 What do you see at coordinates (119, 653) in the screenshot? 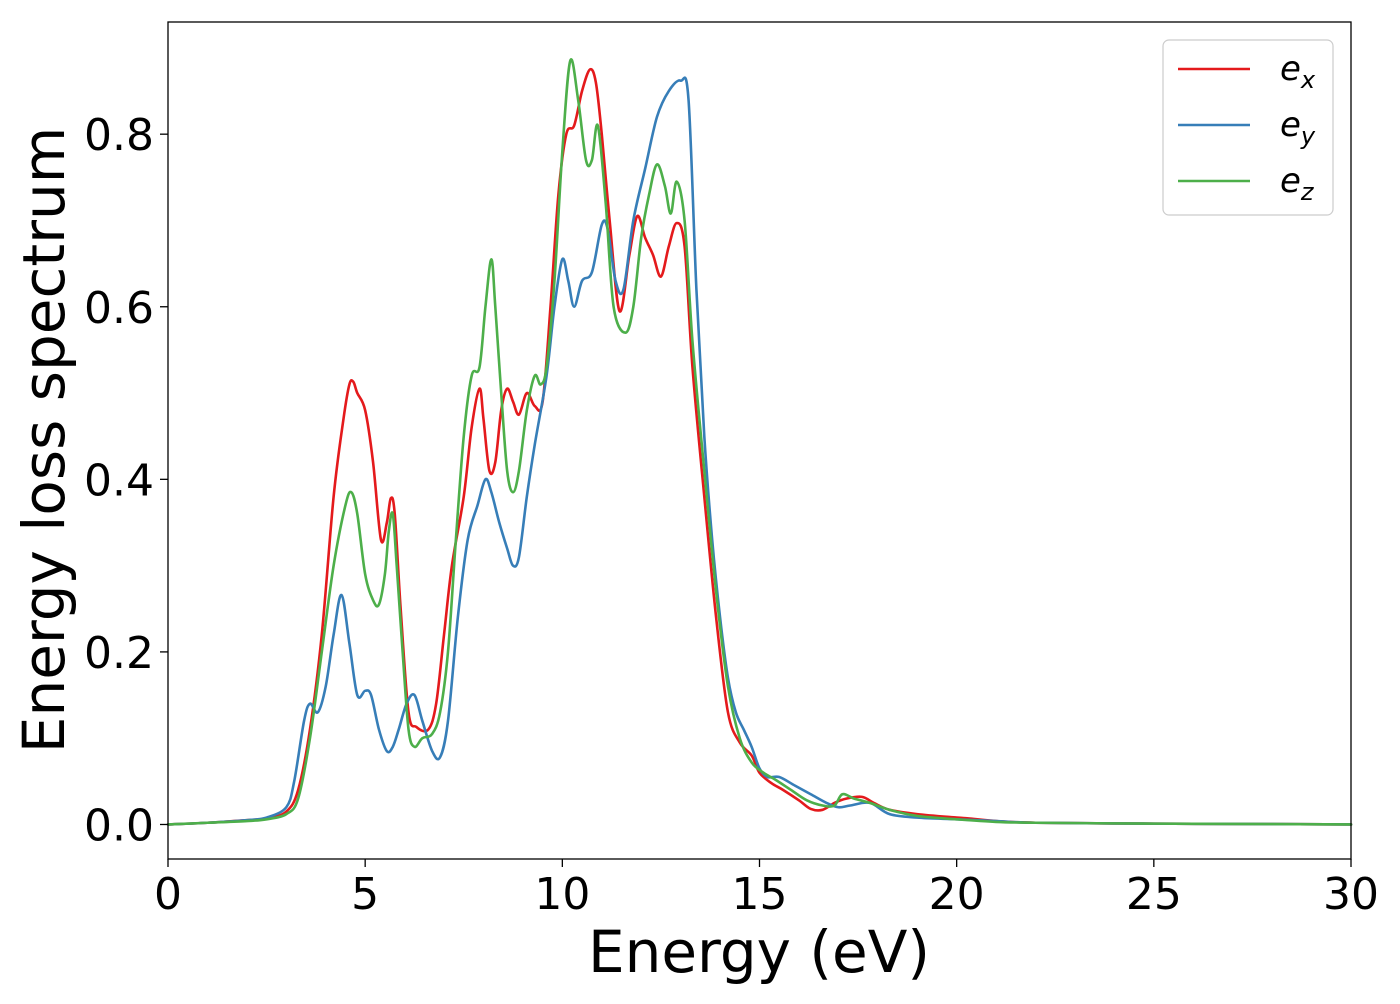
I see `y-tick-label: 0.2` at bounding box center [119, 653].